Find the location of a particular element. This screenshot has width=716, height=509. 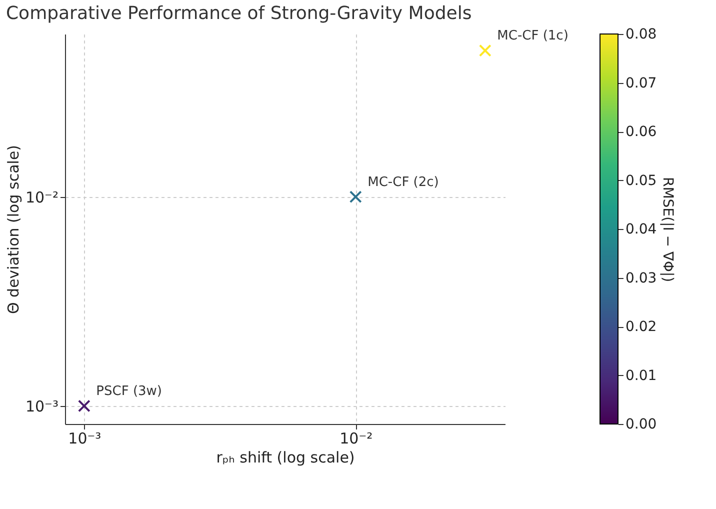

color-bar-label: 0.05 is located at coordinates (641, 180).